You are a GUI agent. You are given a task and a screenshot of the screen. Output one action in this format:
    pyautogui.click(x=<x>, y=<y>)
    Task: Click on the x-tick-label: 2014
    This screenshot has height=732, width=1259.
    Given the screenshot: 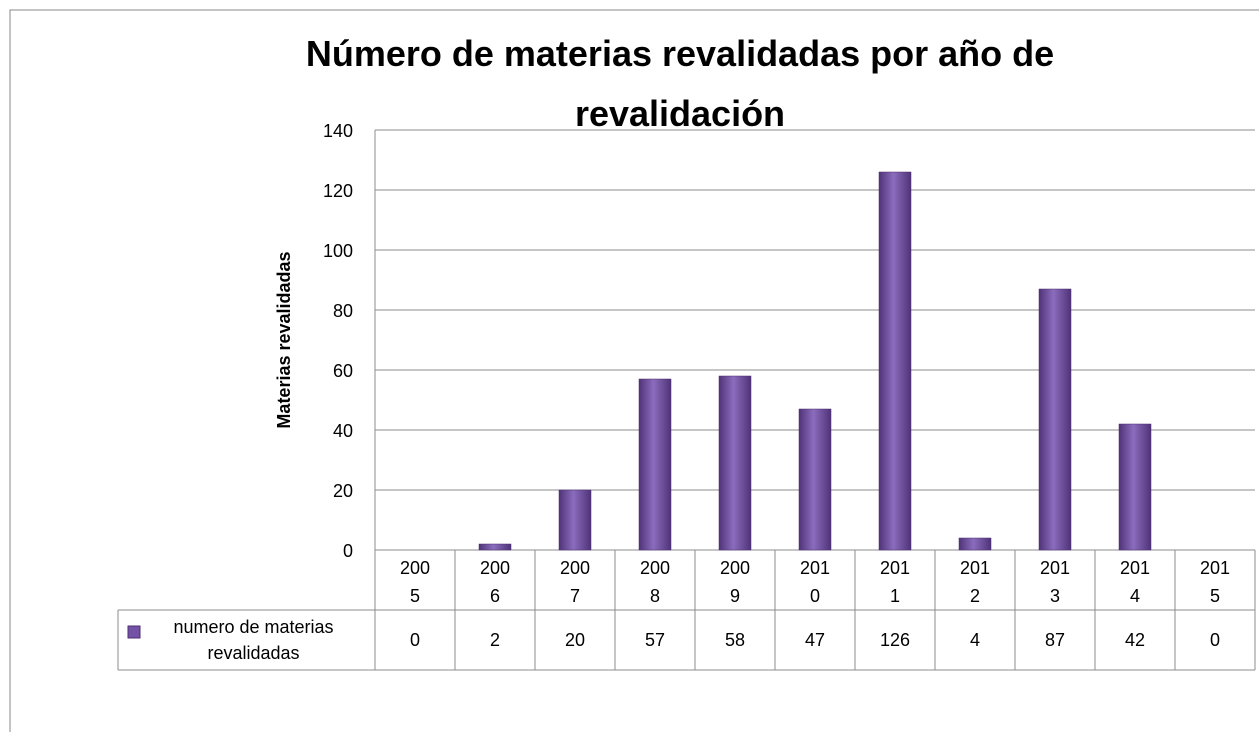 What is the action you would take?
    pyautogui.click(x=1135, y=582)
    